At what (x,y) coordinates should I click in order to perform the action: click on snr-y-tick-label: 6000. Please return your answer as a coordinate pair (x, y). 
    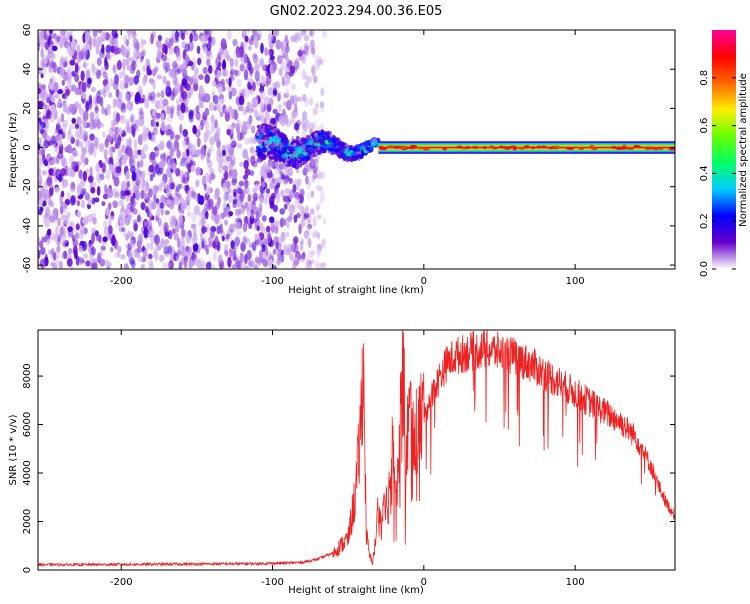
    Looking at the image, I should click on (27, 424).